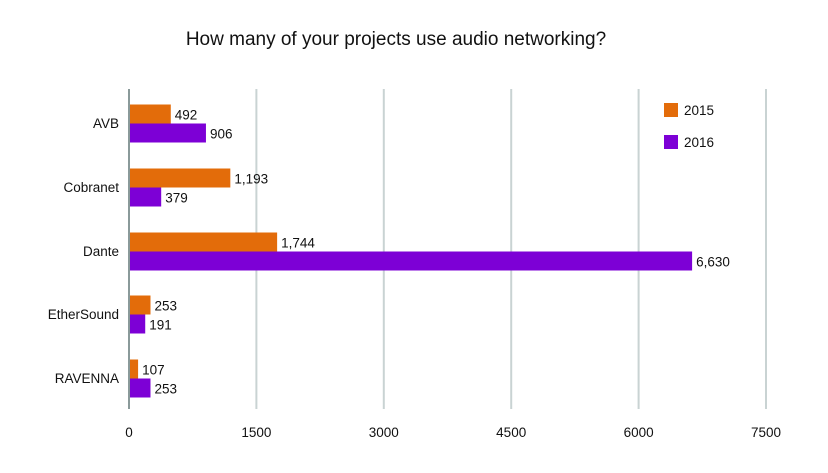  Describe the element at coordinates (106, 123) in the screenshot. I see `category-label-avb: AVB` at that location.